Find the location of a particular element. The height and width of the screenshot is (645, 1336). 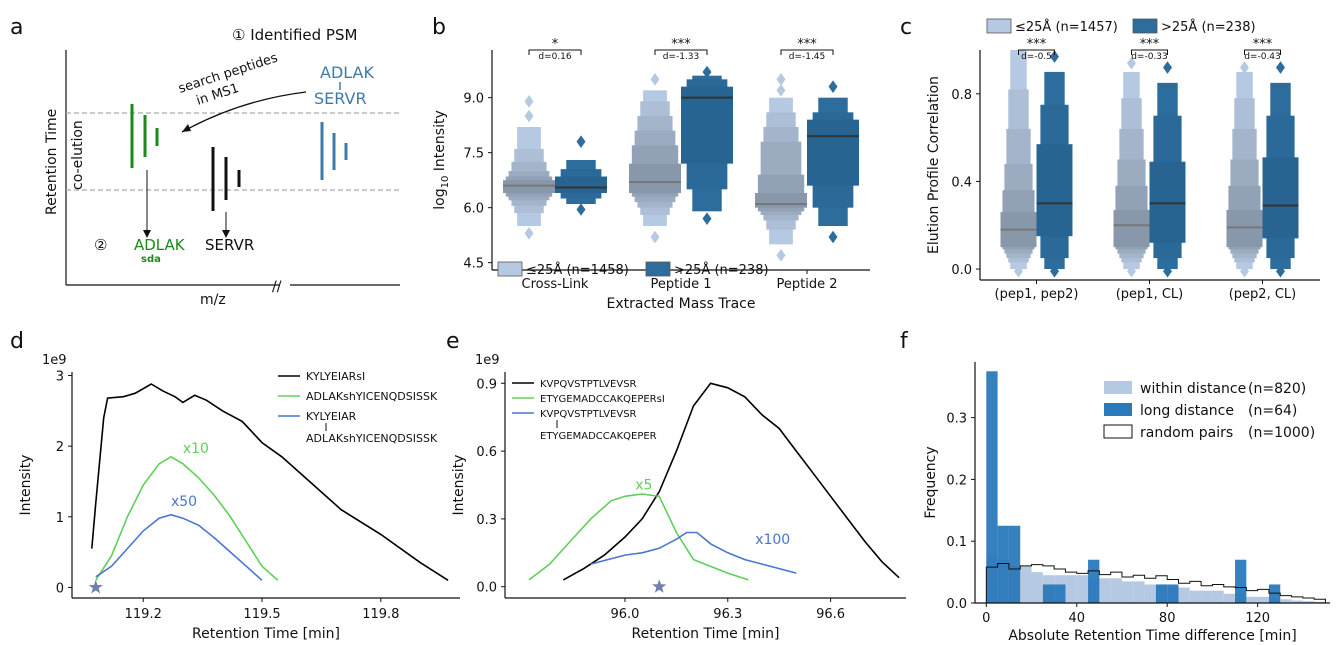

x-tick-label: 80 is located at coordinates (1167, 618).